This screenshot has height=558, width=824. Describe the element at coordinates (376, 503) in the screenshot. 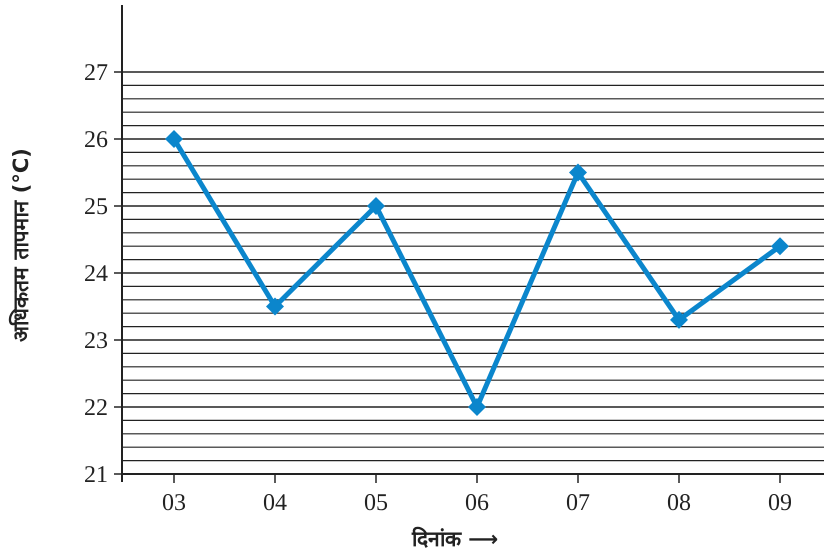

I see `x-tick-label: 05` at that location.